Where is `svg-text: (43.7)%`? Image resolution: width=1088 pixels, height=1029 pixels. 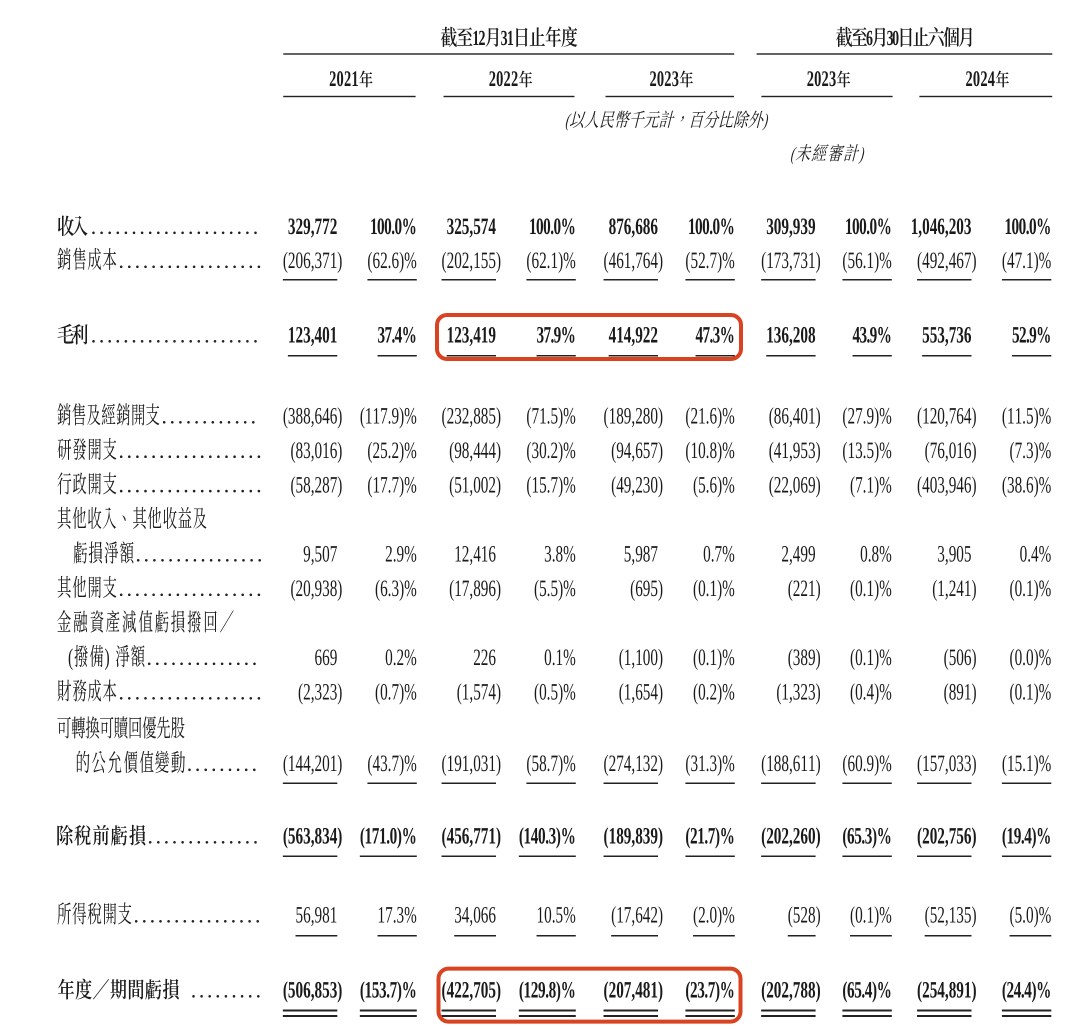
svg-text: (43.7)% is located at coordinates (392, 764).